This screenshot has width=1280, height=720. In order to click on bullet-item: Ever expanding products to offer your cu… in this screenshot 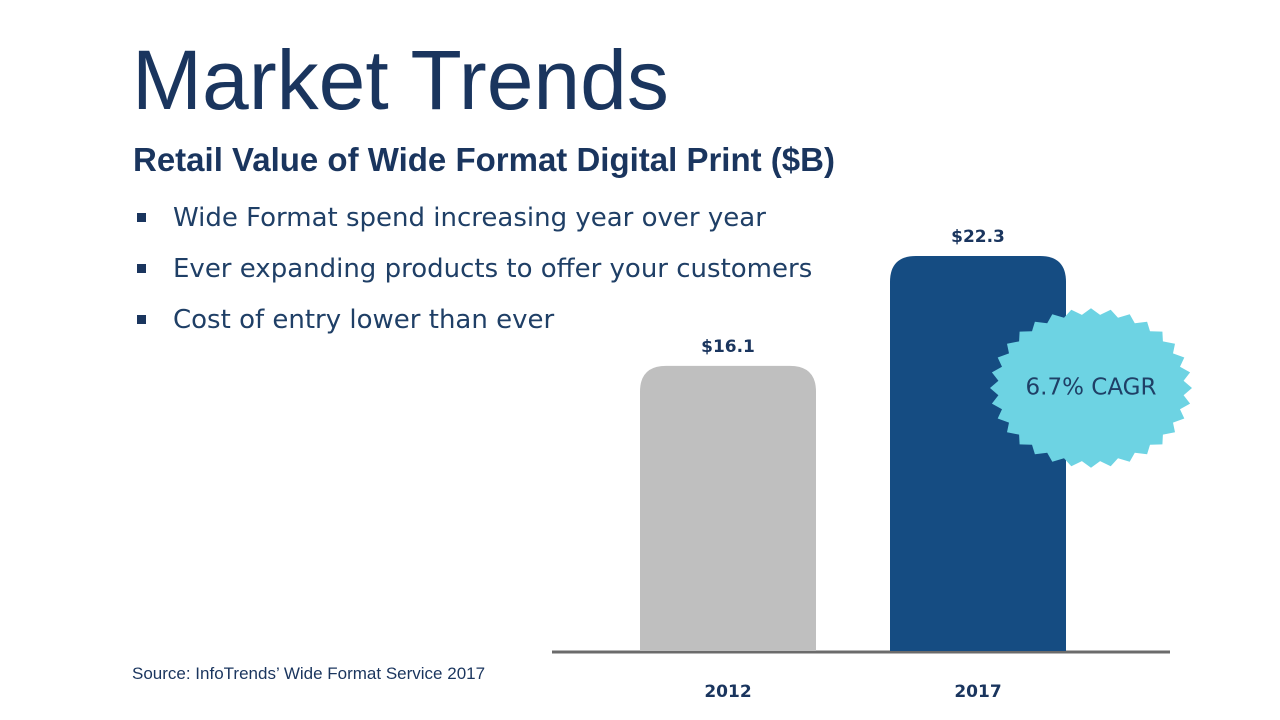, I will do `click(474, 268)`.